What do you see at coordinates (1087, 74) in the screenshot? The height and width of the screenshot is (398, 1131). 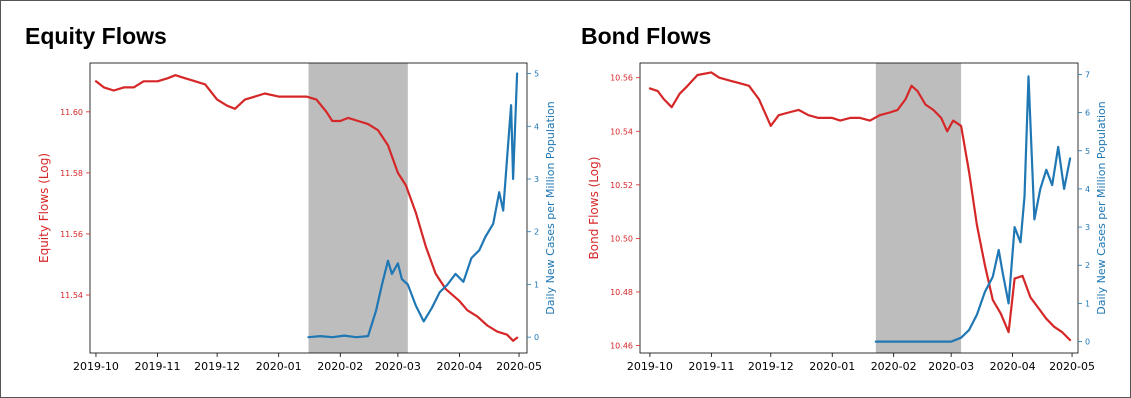 I see `bond-y2tick-label: 7` at bounding box center [1087, 74].